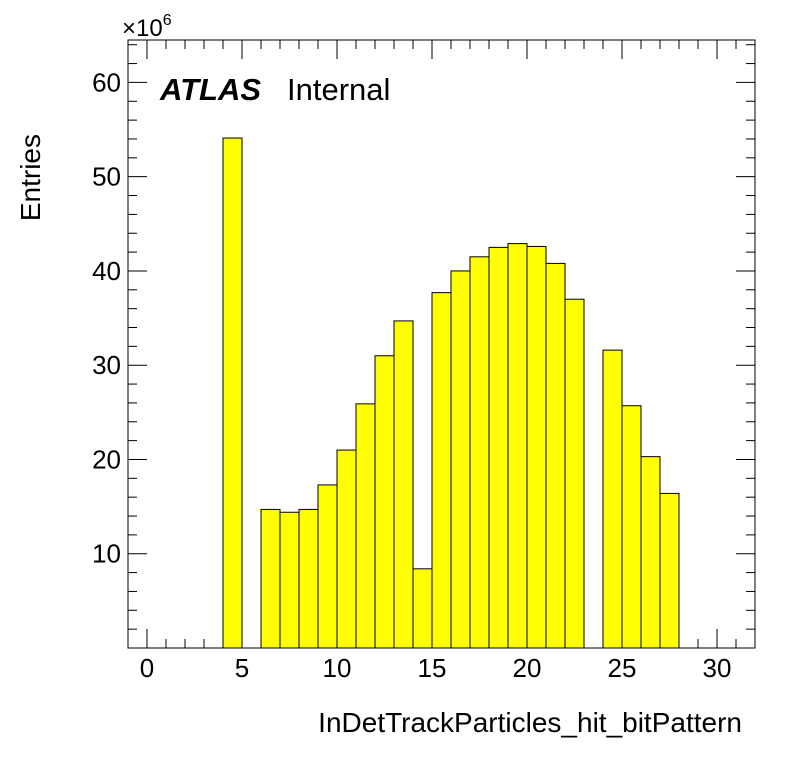 The height and width of the screenshot is (772, 796). I want to click on x-tick-label: 25, so click(622, 668).